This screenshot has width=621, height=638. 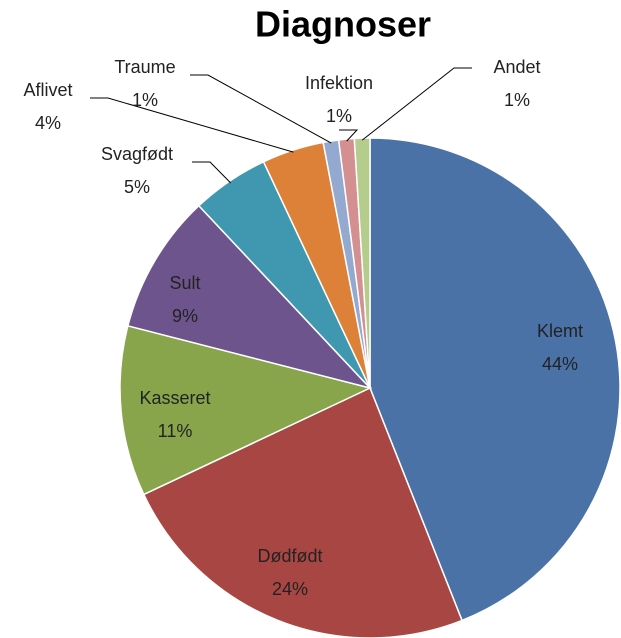 I want to click on slice-value-label: 5%, so click(x=137, y=187).